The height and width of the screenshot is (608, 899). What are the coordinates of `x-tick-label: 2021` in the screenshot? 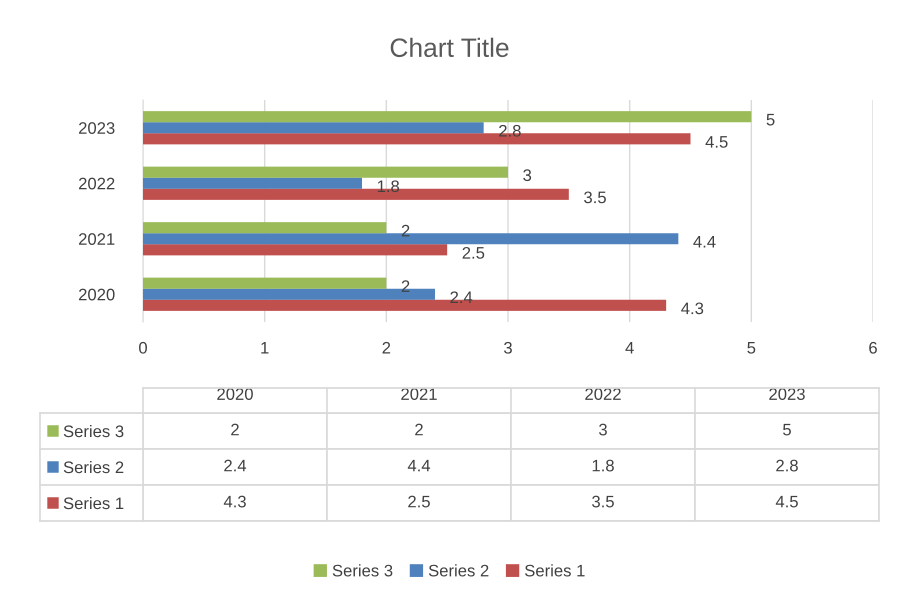 It's located at (419, 394).